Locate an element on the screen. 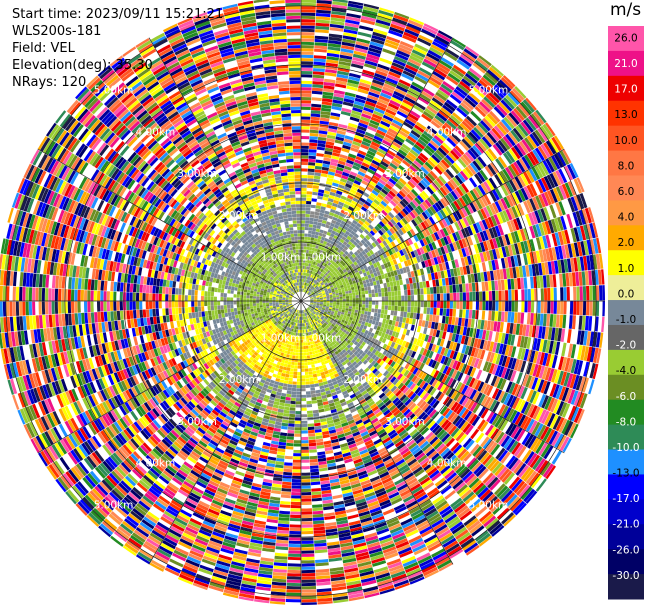 The image size is (647, 607). colorbar-tick-label: 21.0 is located at coordinates (625, 64).